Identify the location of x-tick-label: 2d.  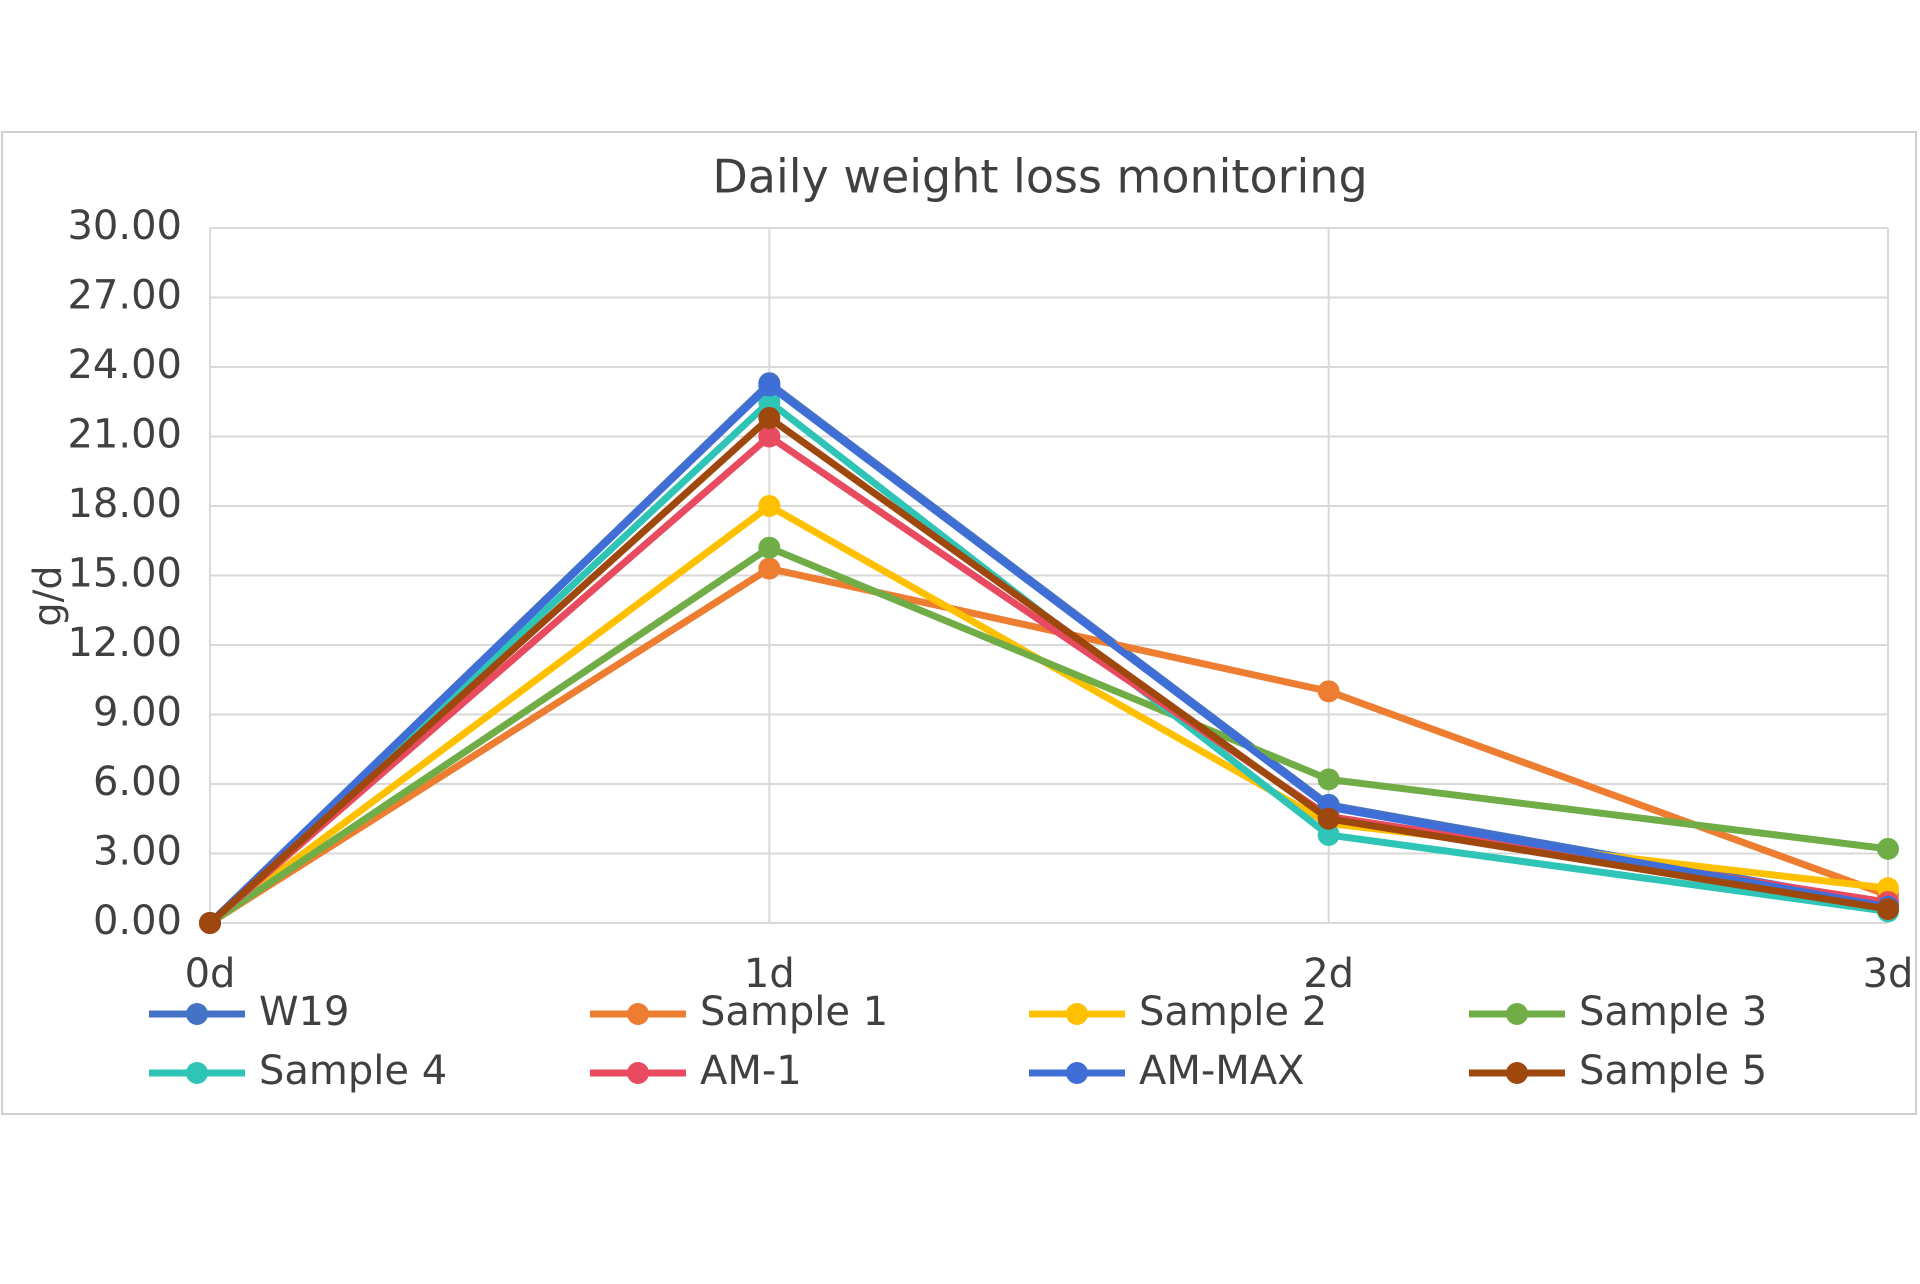
(1328, 974).